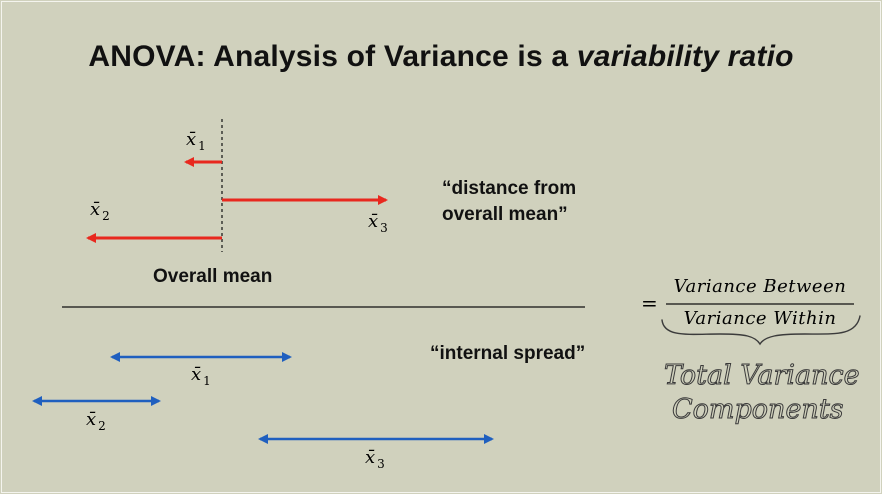 The height and width of the screenshot is (494, 882). Describe the element at coordinates (505, 214) in the screenshot. I see `between-caption-line2: overall mean”` at that location.